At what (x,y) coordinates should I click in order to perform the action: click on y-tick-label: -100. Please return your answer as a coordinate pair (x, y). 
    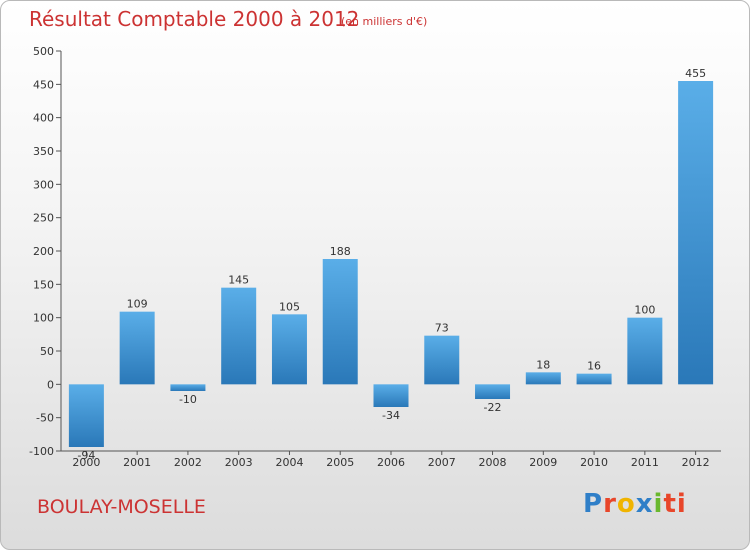
    Looking at the image, I should click on (41, 451).